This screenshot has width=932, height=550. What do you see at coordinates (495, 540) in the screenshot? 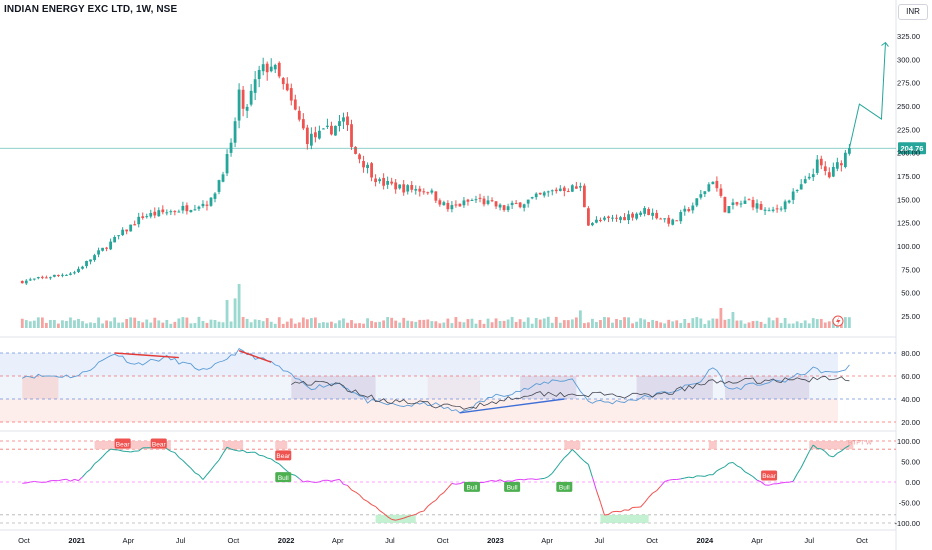
I see `time-tick-label: 2023` at bounding box center [495, 540].